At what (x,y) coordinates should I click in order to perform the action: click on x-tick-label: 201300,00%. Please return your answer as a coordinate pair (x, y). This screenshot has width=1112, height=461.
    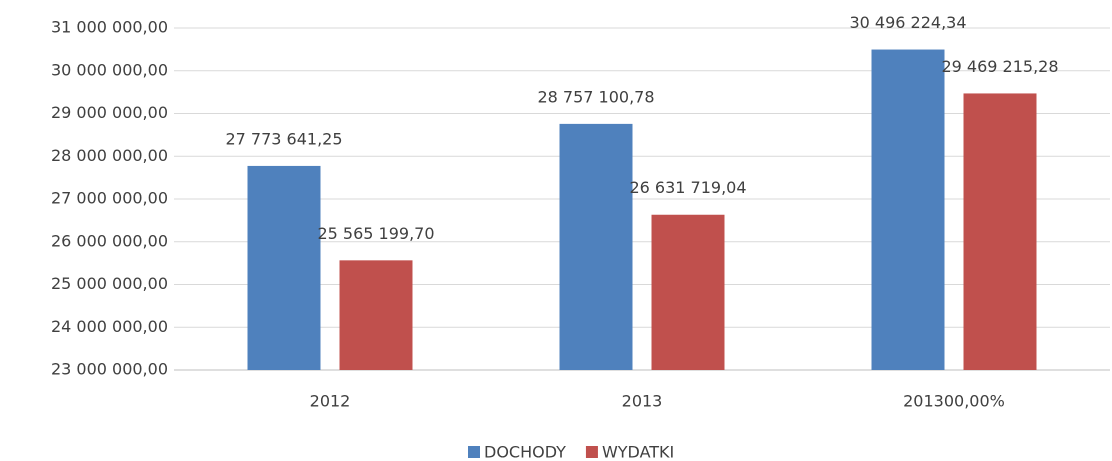
    Looking at the image, I should click on (954, 401).